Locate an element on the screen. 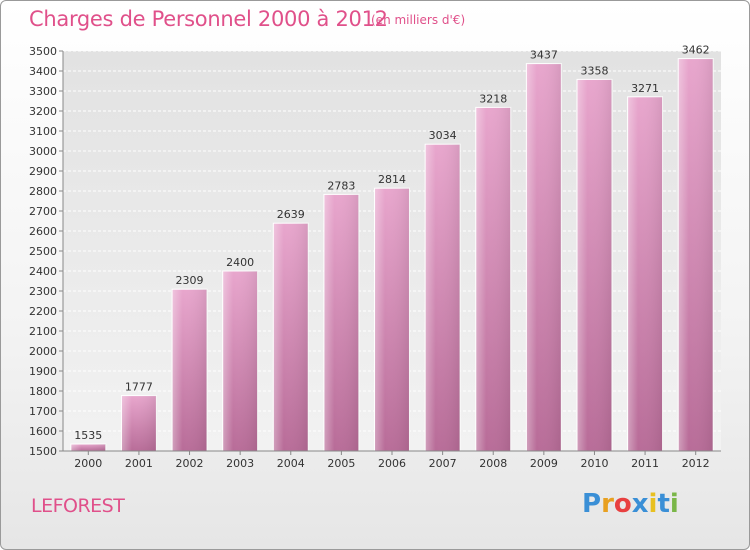  y-tick-label: 3200 is located at coordinates (43, 111).